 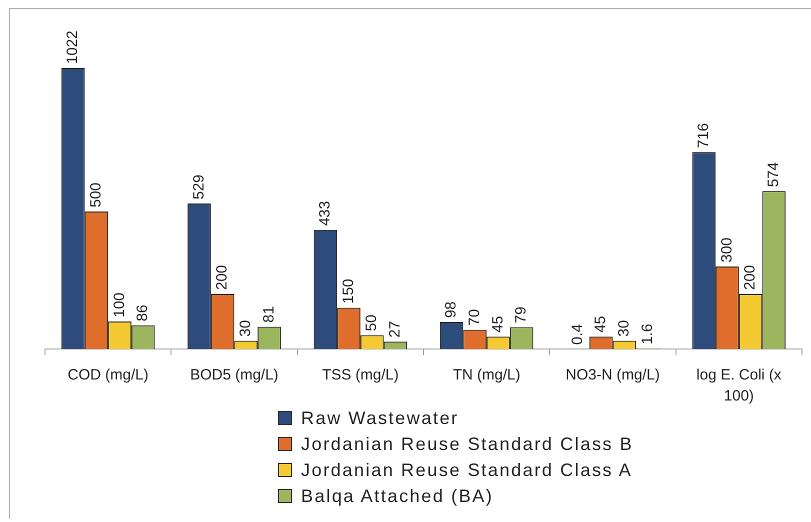 I want to click on data-label: 81, so click(x=269, y=314).